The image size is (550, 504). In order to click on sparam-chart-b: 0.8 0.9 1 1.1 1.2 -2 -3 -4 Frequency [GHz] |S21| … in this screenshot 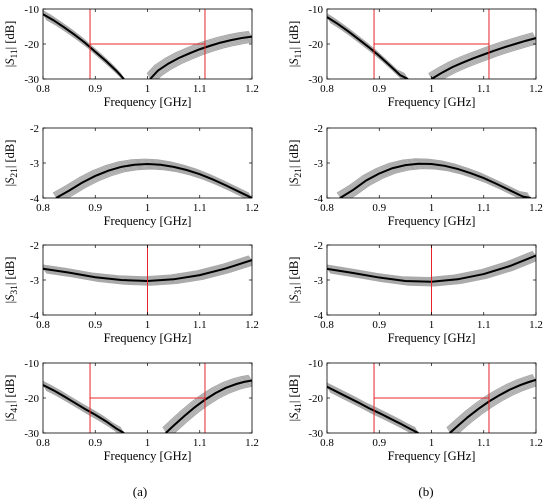, I will do `click(415, 175)`.